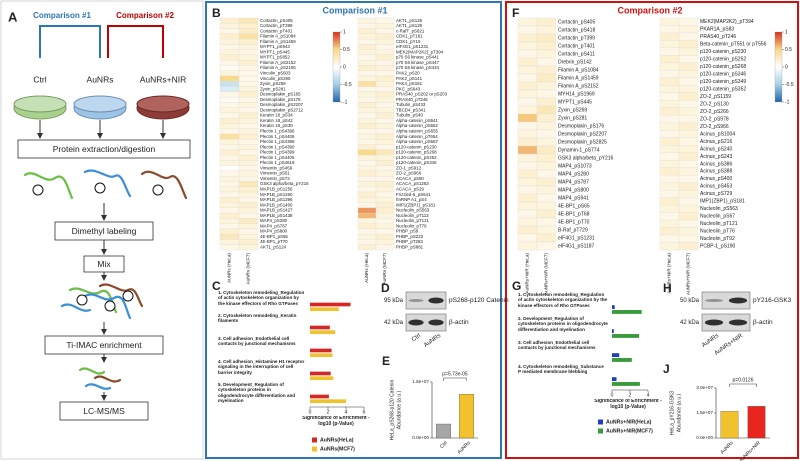  Describe the element at coordinates (409, 115) in the screenshot. I see `row-label: Tubulin_pS40` at that location.